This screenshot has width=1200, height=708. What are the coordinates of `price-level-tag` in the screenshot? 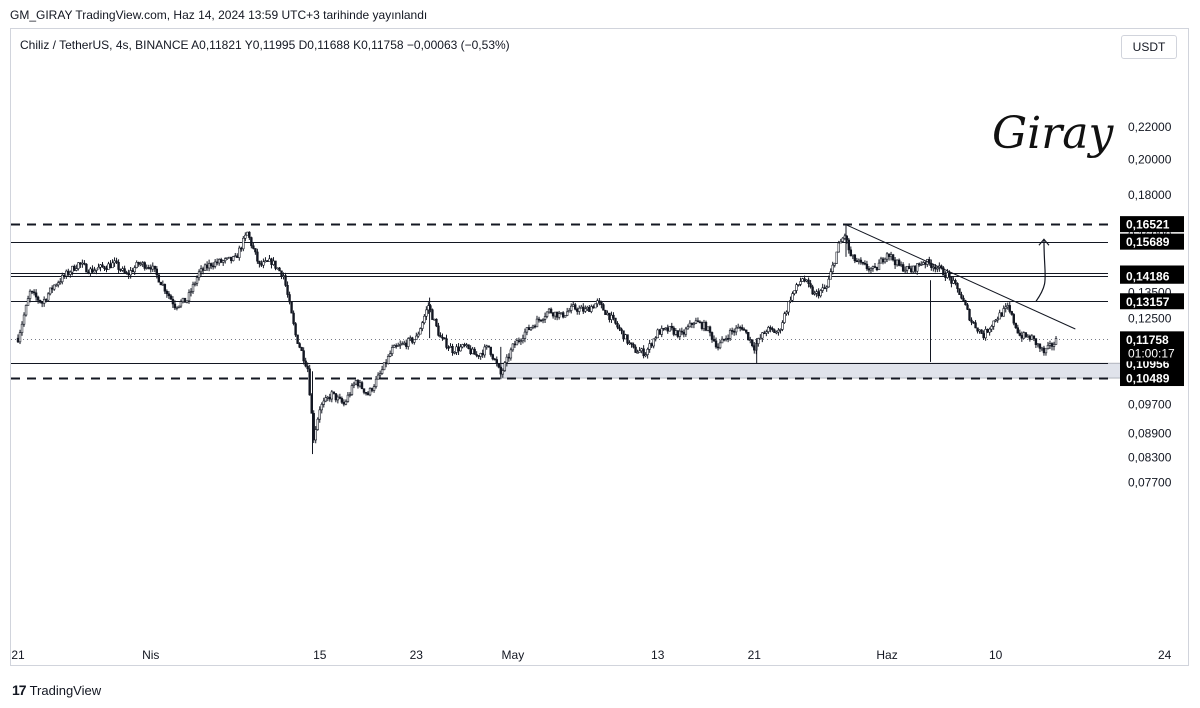 It's located at (1152, 378).